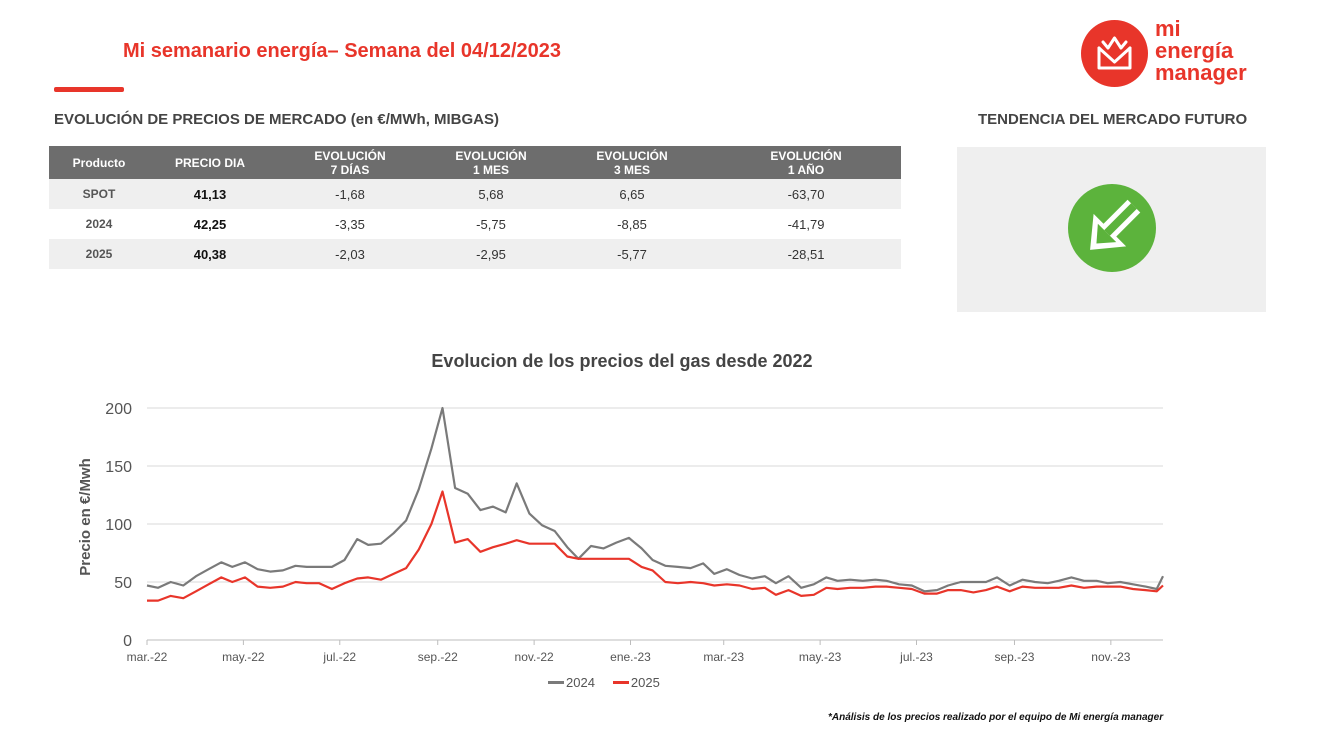 Image resolution: width=1317 pixels, height=740 pixels. What do you see at coordinates (630, 657) in the screenshot?
I see `x-tick-label: ene.-23` at bounding box center [630, 657].